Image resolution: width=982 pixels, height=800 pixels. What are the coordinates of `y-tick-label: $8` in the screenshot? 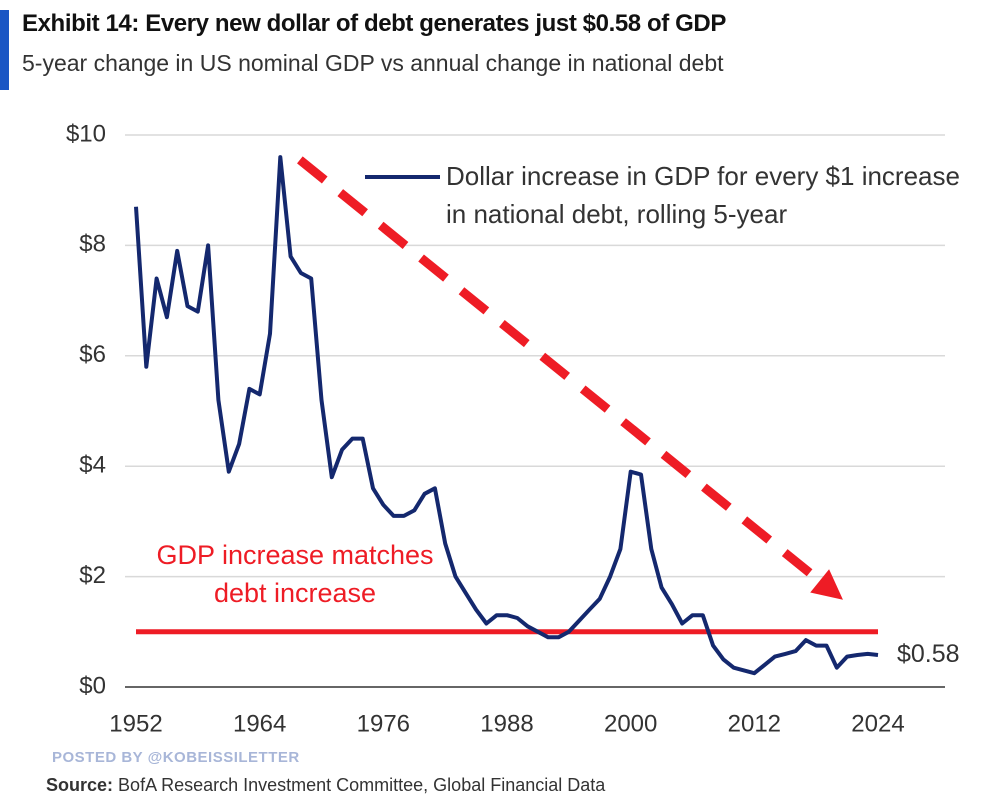 It's located at (92, 244).